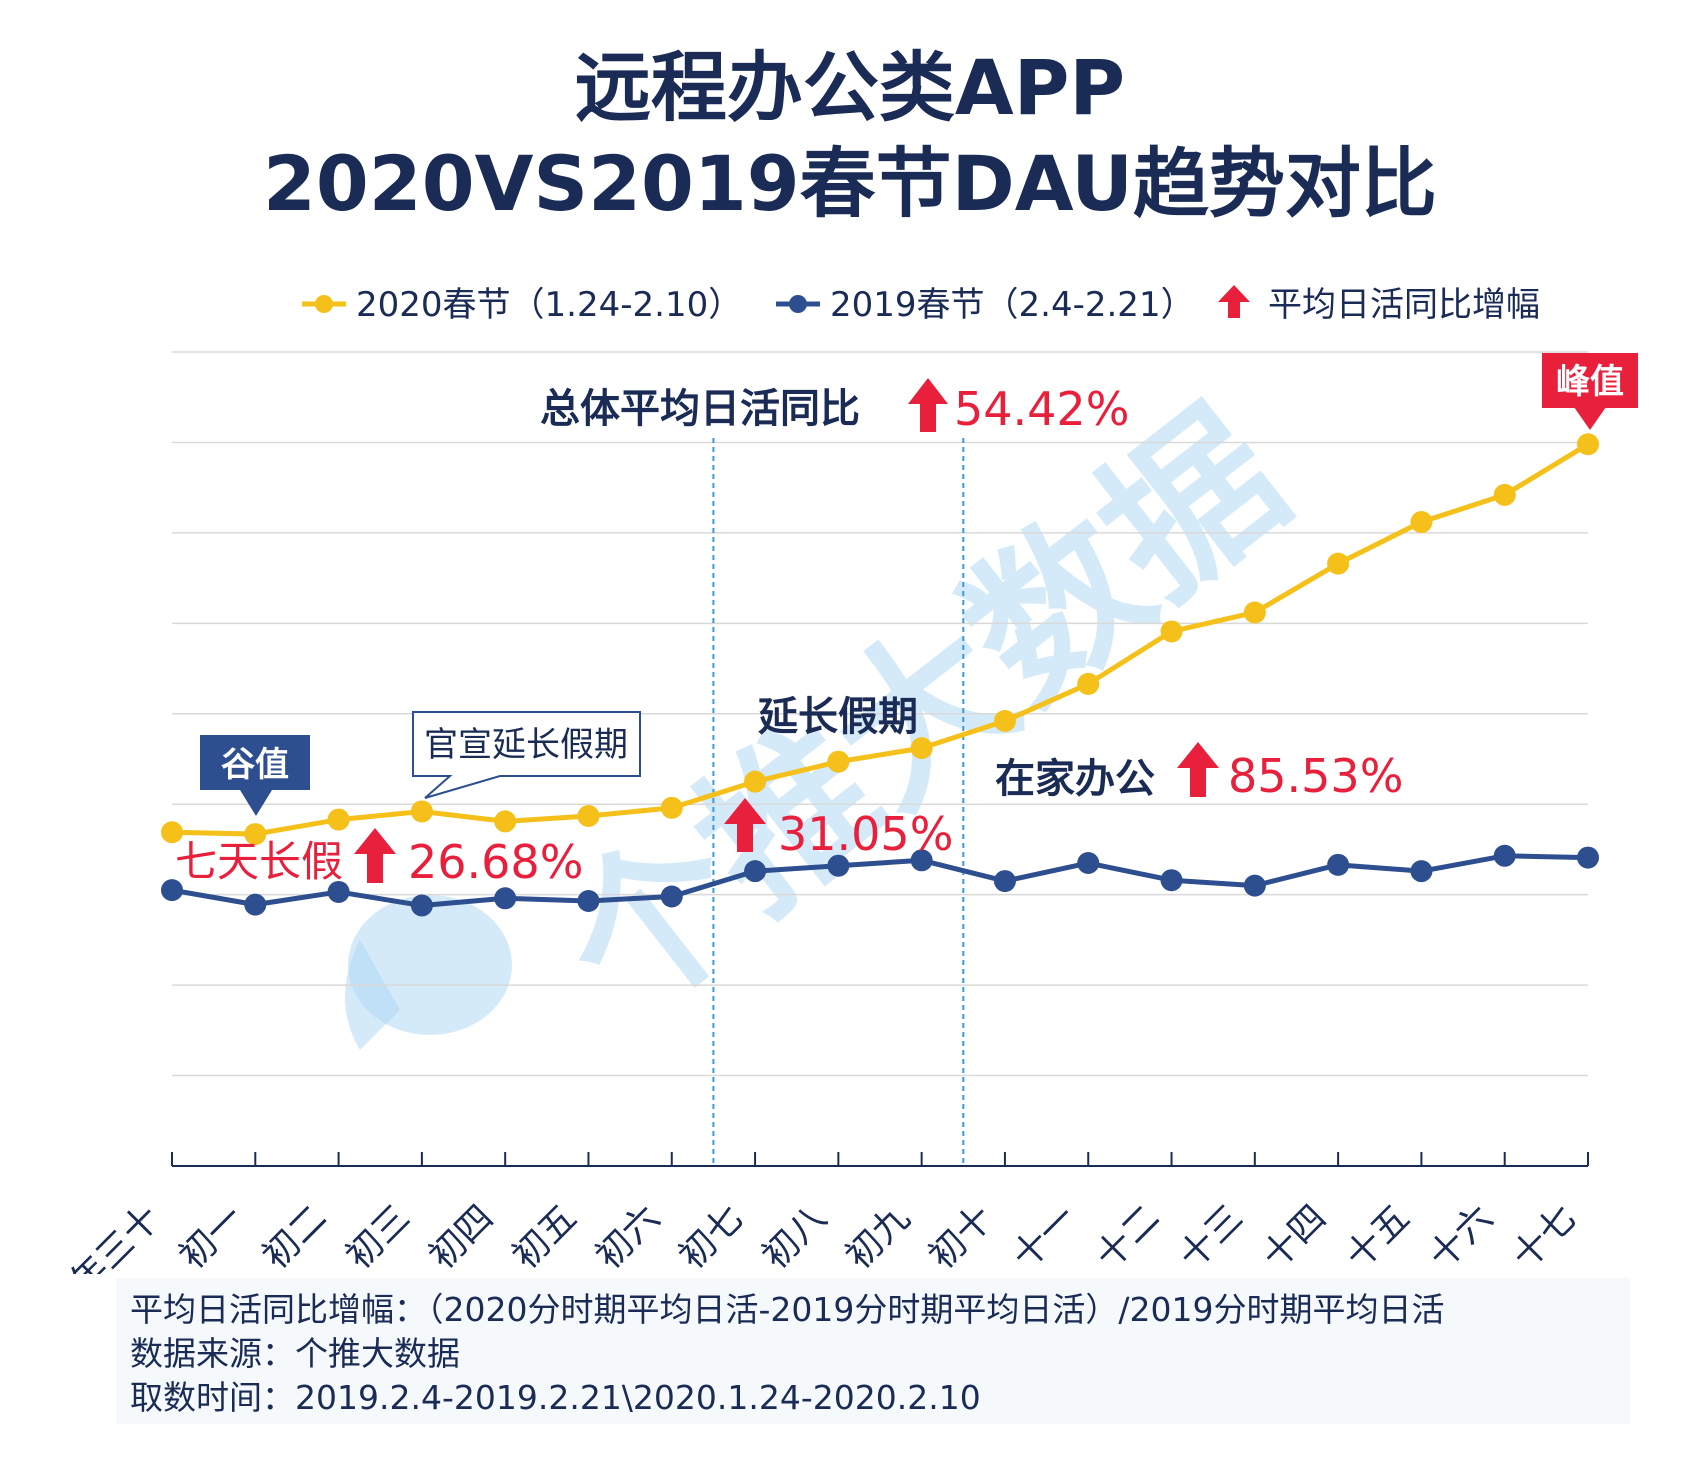 The height and width of the screenshot is (1474, 1700). I want to click on series-2019, so click(880, 880).